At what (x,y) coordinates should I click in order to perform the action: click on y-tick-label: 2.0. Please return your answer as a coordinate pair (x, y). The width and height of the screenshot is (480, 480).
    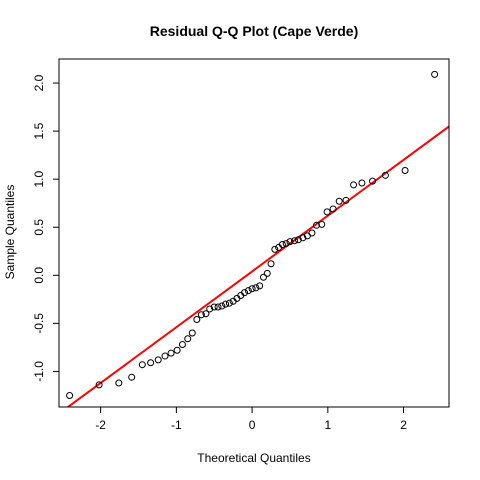
    Looking at the image, I should click on (39, 82).